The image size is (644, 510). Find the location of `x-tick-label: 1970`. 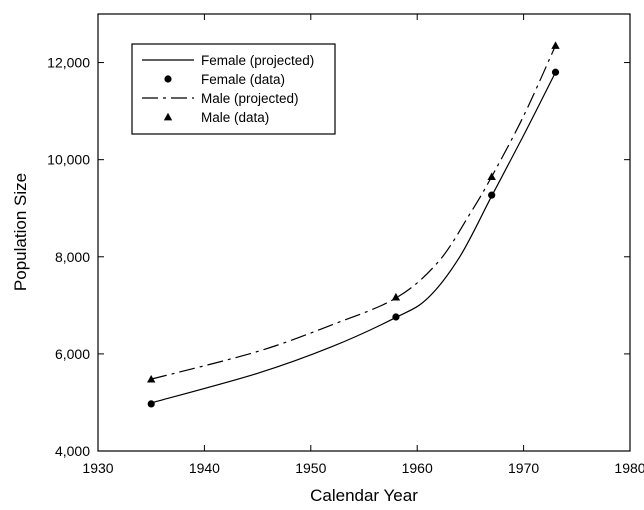

x-tick-label: 1970 is located at coordinates (523, 468).